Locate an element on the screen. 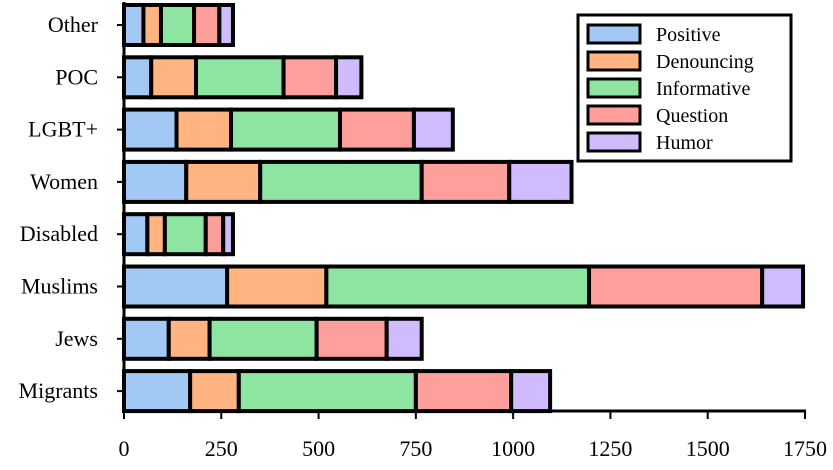 The image size is (833, 470). legend-swatch-question is located at coordinates (614, 115).